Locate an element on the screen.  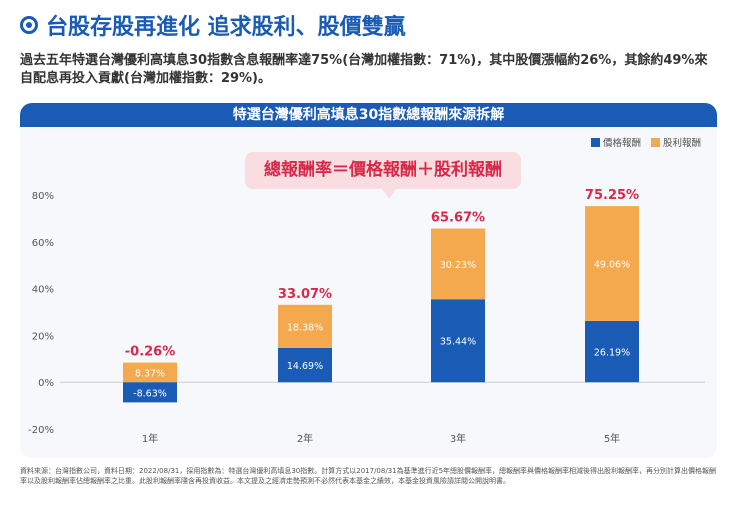
bar-label-dividend: 30.23% is located at coordinates (458, 265).